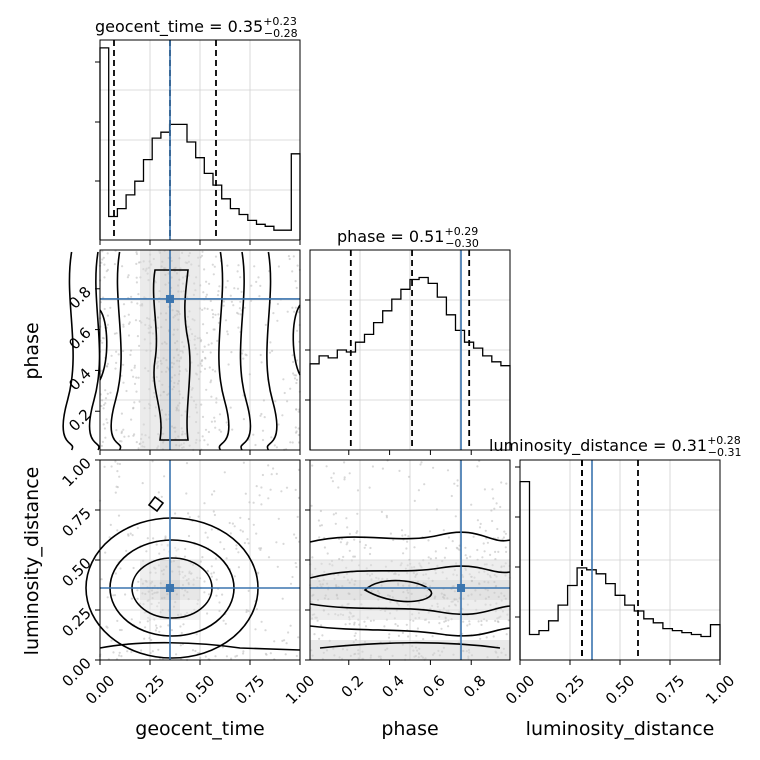 The image size is (760, 760). What do you see at coordinates (393, 687) in the screenshot?
I see `x-tick-label-phase: 0.4` at bounding box center [393, 687].